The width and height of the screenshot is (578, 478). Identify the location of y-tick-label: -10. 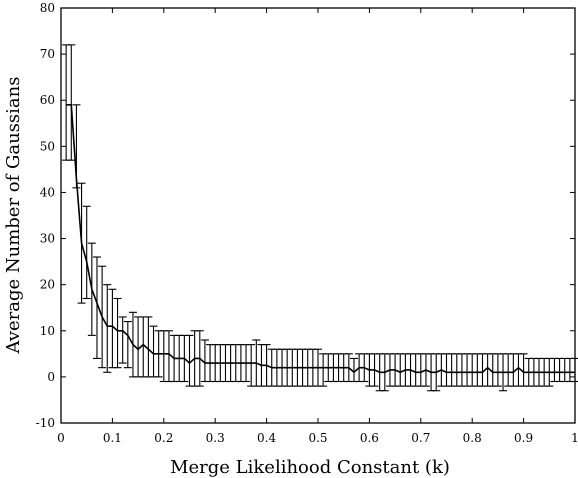
(45, 423).